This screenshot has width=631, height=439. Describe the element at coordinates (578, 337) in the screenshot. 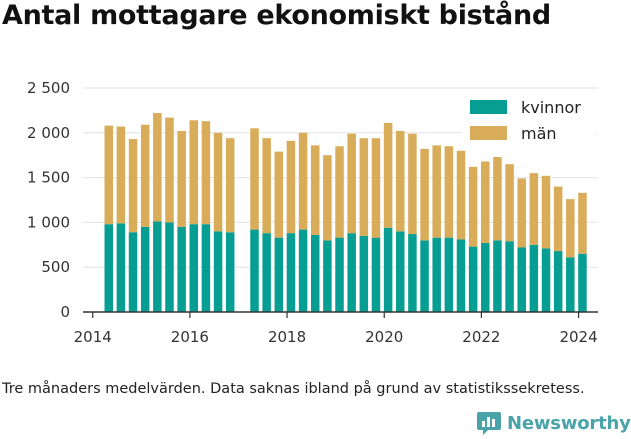

I see `x-tick-label: 2024` at that location.